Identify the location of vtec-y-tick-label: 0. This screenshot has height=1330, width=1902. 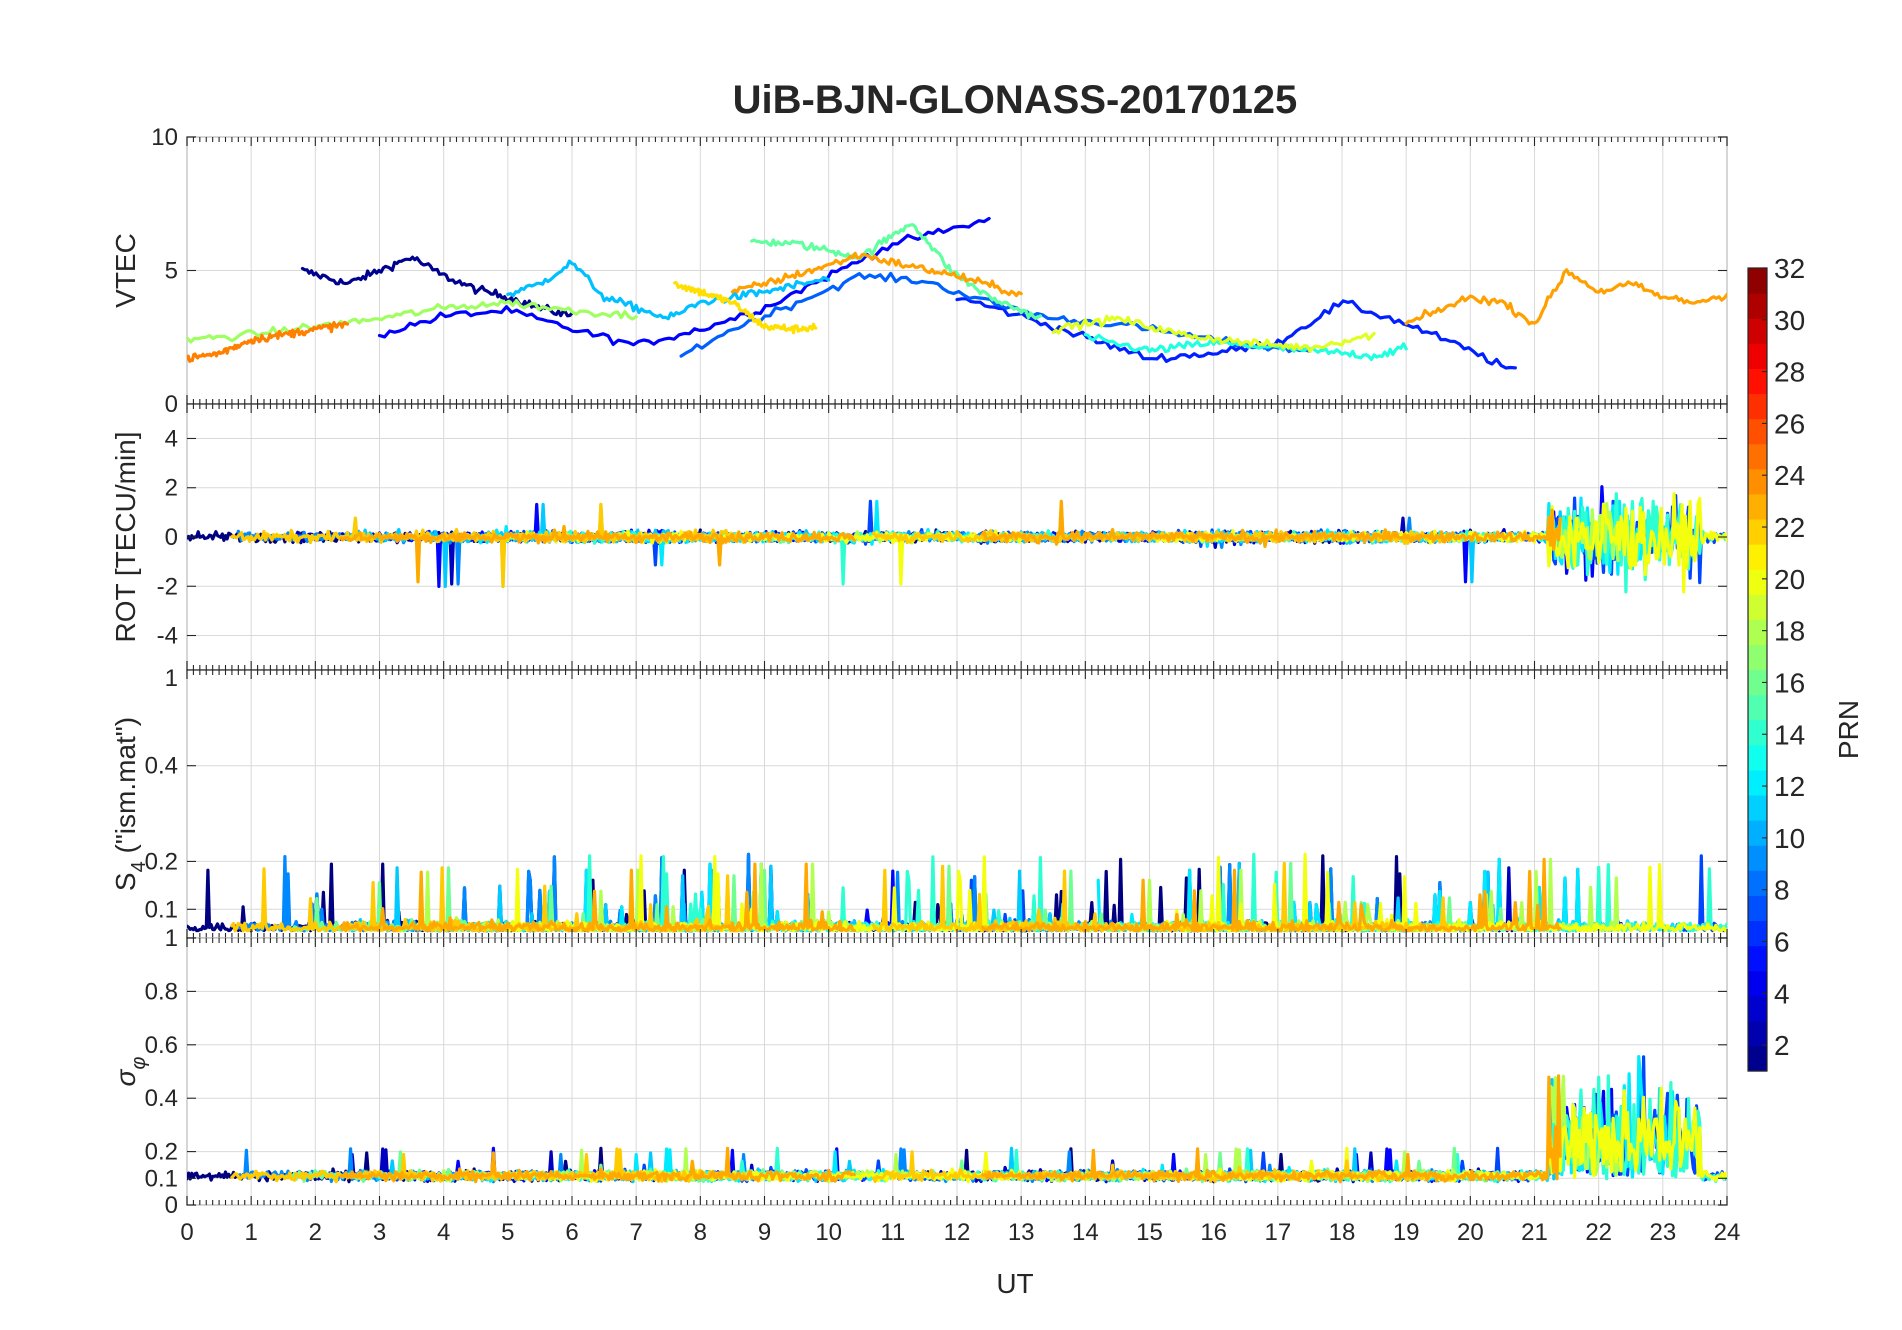
(171, 404).